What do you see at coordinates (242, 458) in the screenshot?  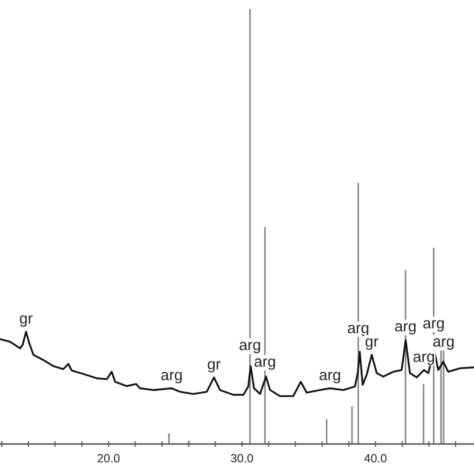 I see `x-tick-label: 30.0` at bounding box center [242, 458].